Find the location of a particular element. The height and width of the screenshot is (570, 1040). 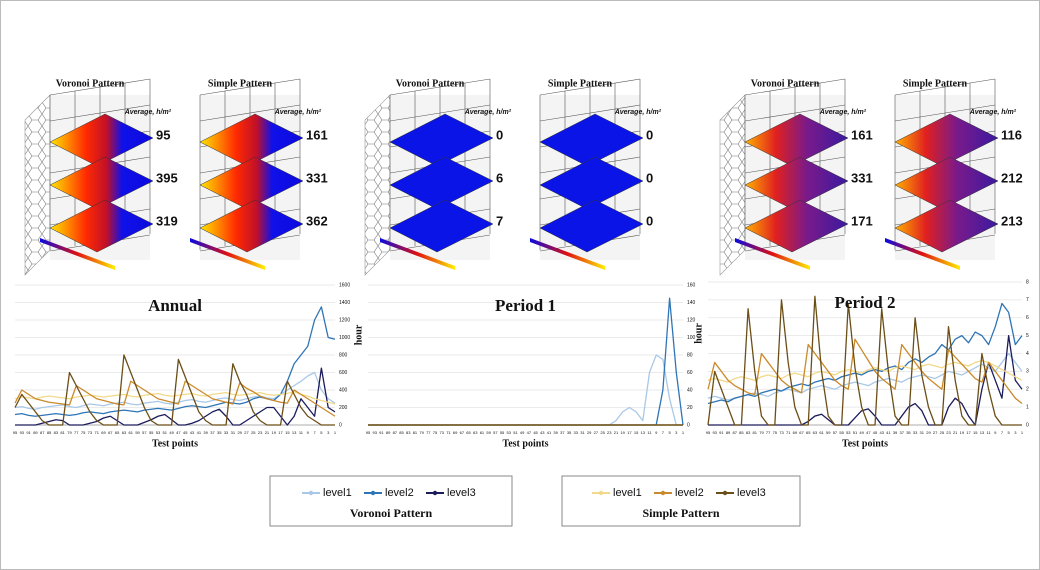

y-tick-label: 1 is located at coordinates (1027, 407).